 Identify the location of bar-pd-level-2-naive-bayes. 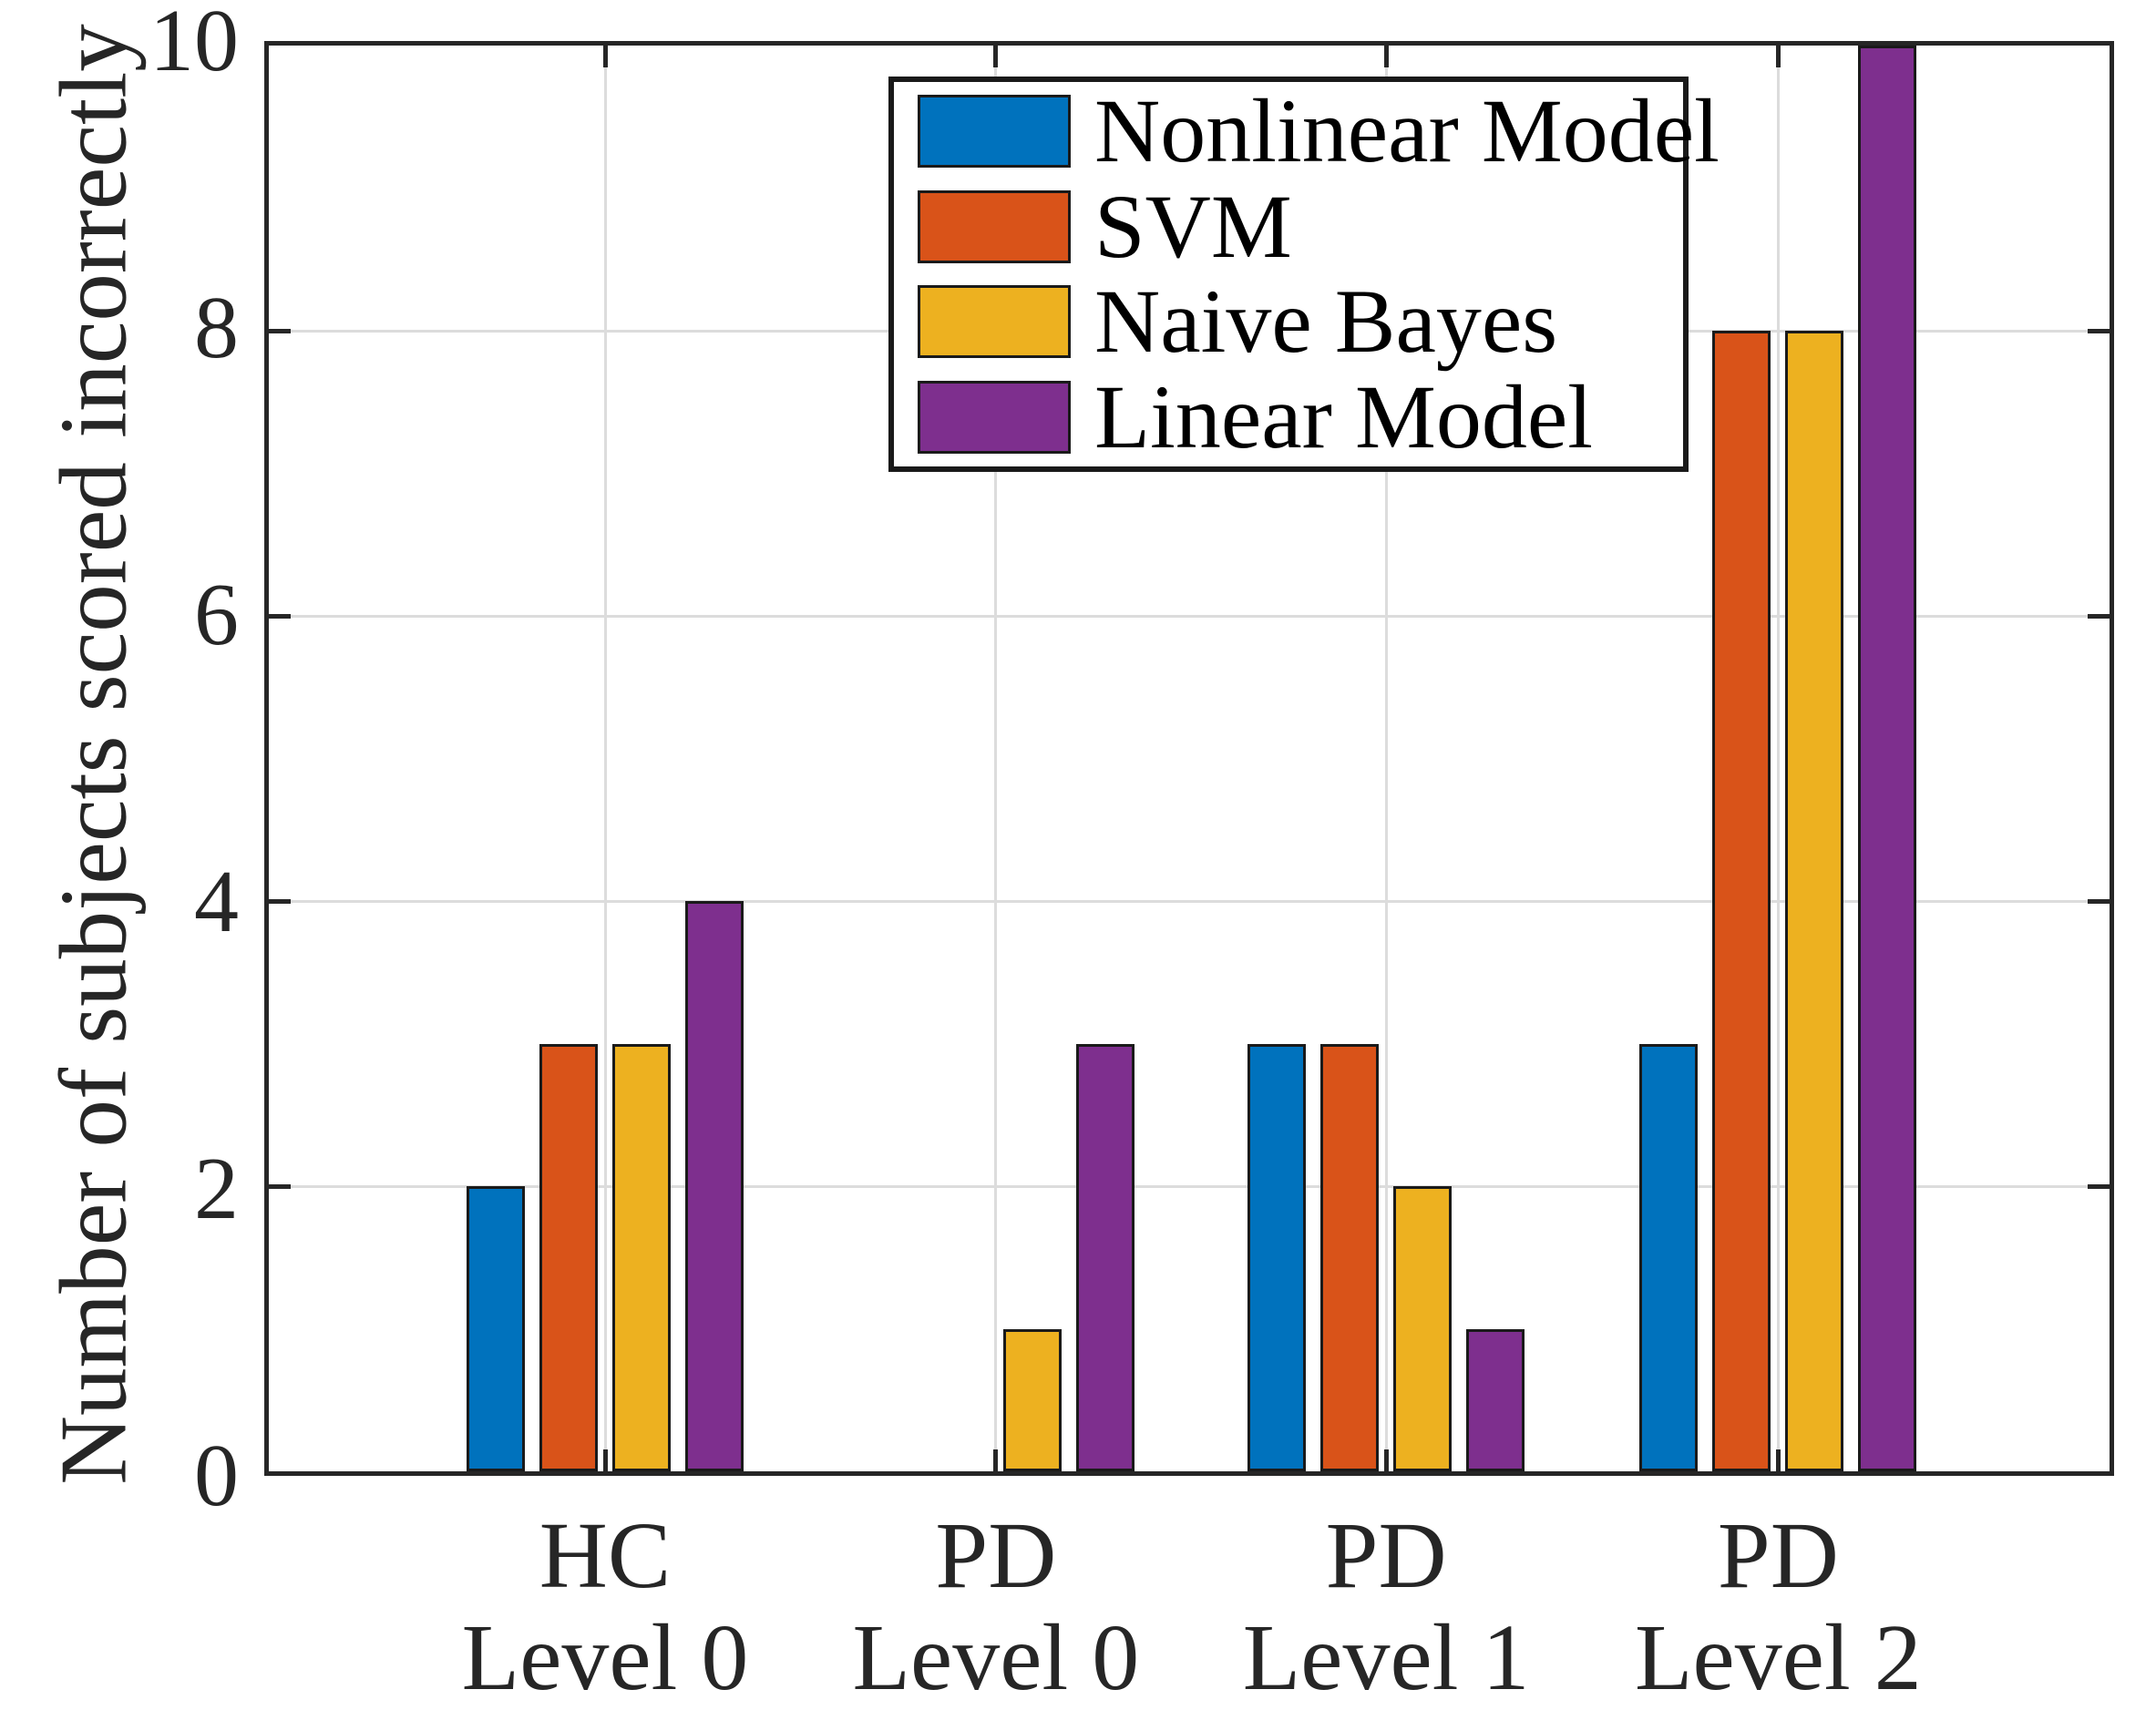
(1814, 901).